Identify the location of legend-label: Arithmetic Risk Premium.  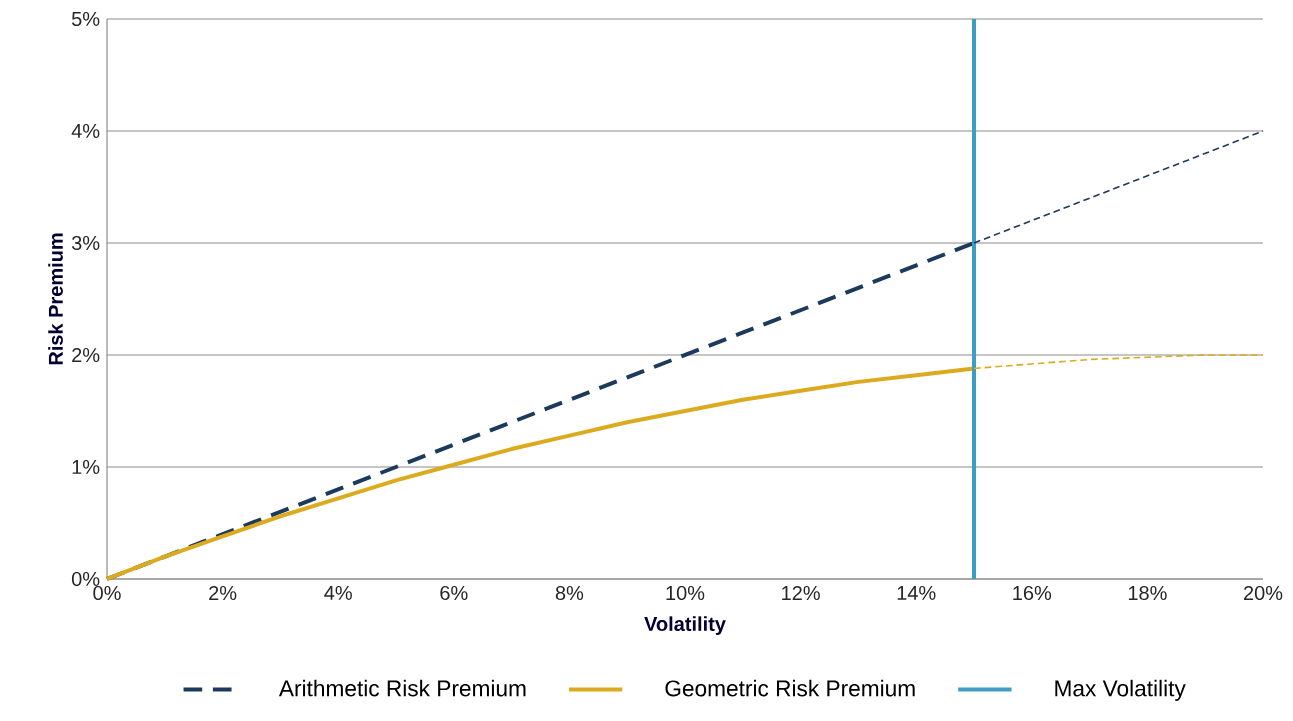
(402, 688).